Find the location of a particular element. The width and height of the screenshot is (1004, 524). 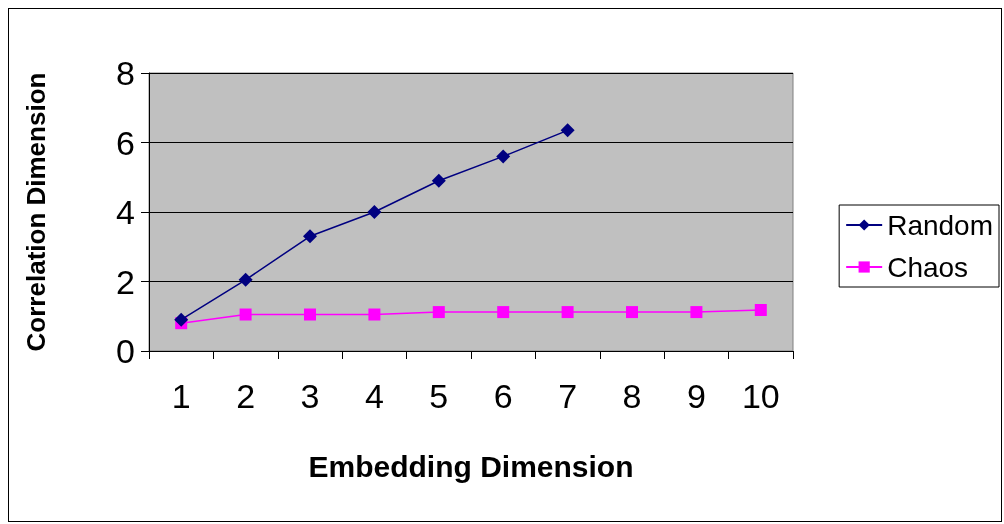

x-tick-label: 6 is located at coordinates (503, 396).